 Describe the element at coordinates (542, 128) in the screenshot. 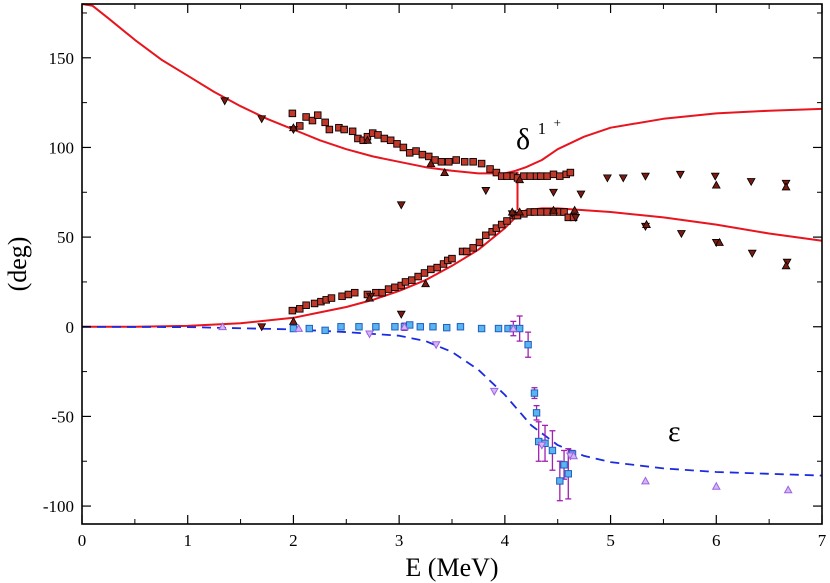

I see `delta-superscript: 1` at that location.